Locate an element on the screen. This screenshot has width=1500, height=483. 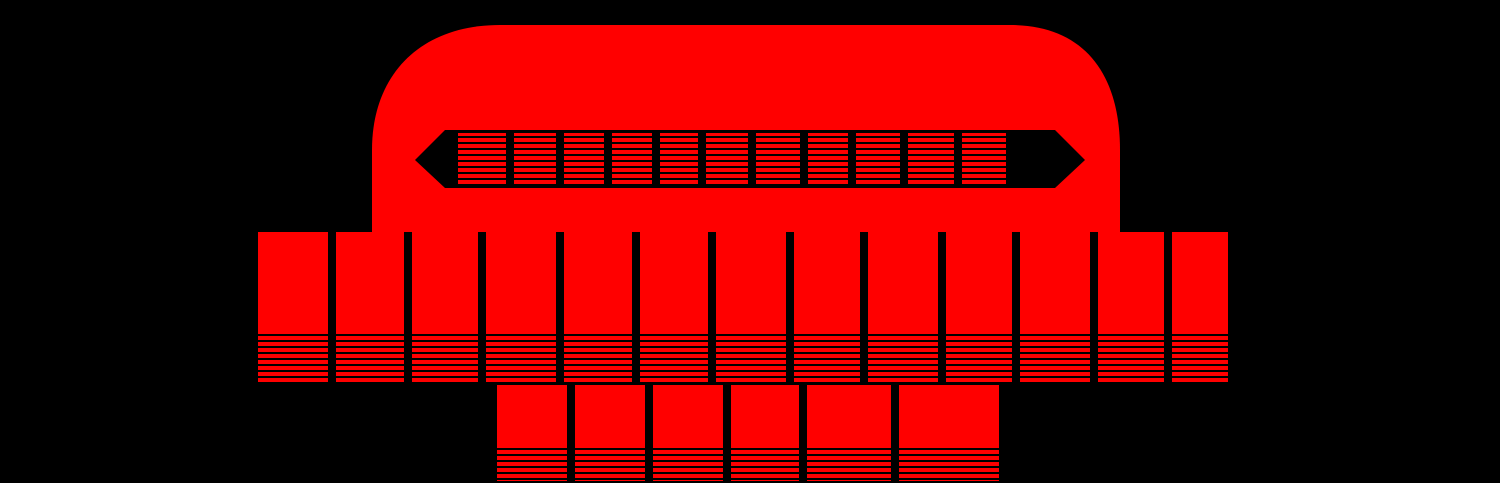
banner-lettering is located at coordinates (732, 159).